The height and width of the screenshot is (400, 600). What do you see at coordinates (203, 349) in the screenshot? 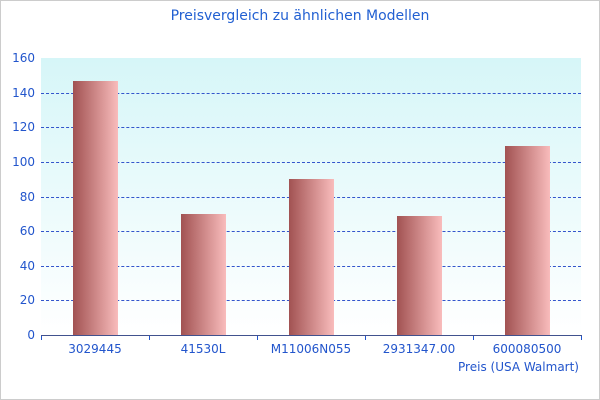
I see `x-tick-label: 41530L` at bounding box center [203, 349].